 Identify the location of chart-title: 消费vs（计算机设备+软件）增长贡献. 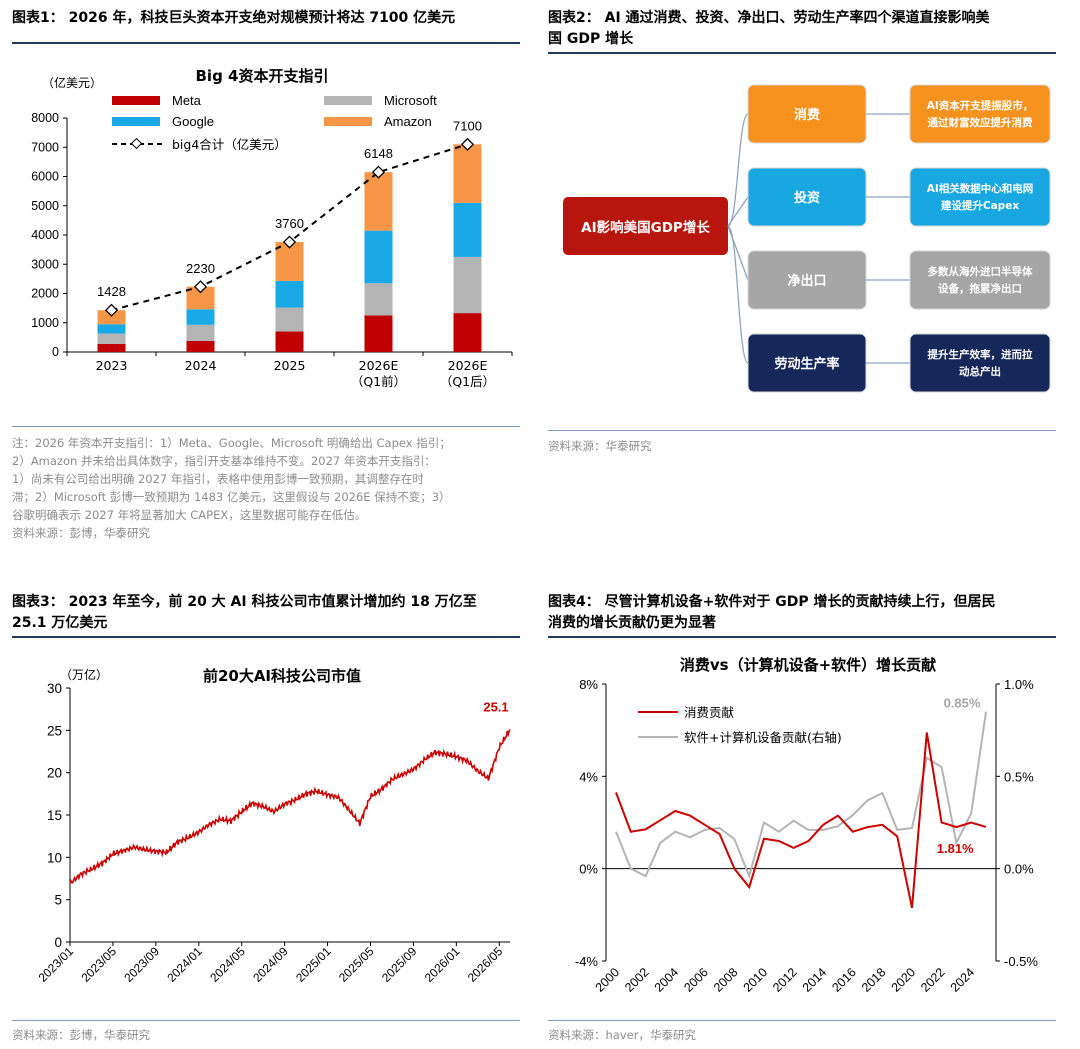
(808, 665).